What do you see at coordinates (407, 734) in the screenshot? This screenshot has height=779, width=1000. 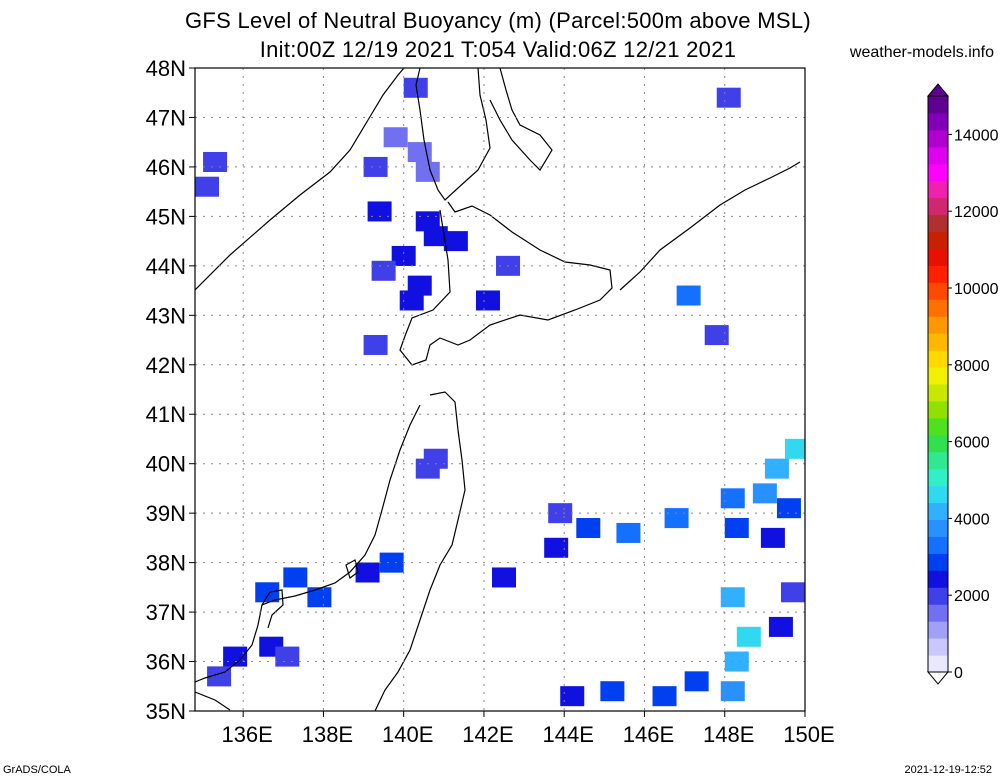 I see `lon-label: 140E` at bounding box center [407, 734].